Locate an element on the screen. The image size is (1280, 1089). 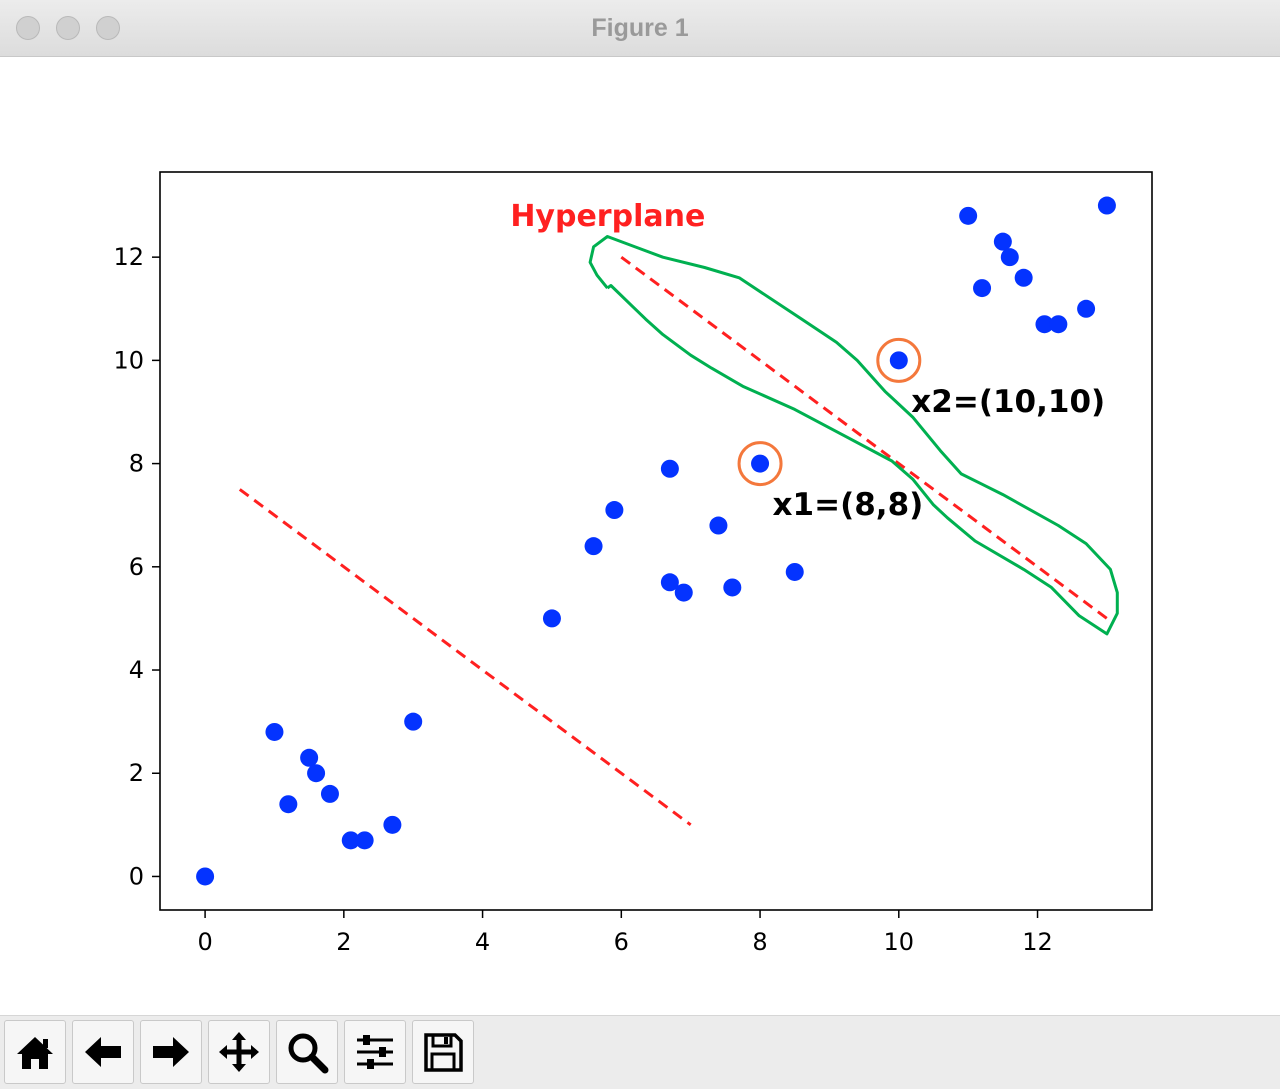
x-tick-label: 0 is located at coordinates (204, 942).